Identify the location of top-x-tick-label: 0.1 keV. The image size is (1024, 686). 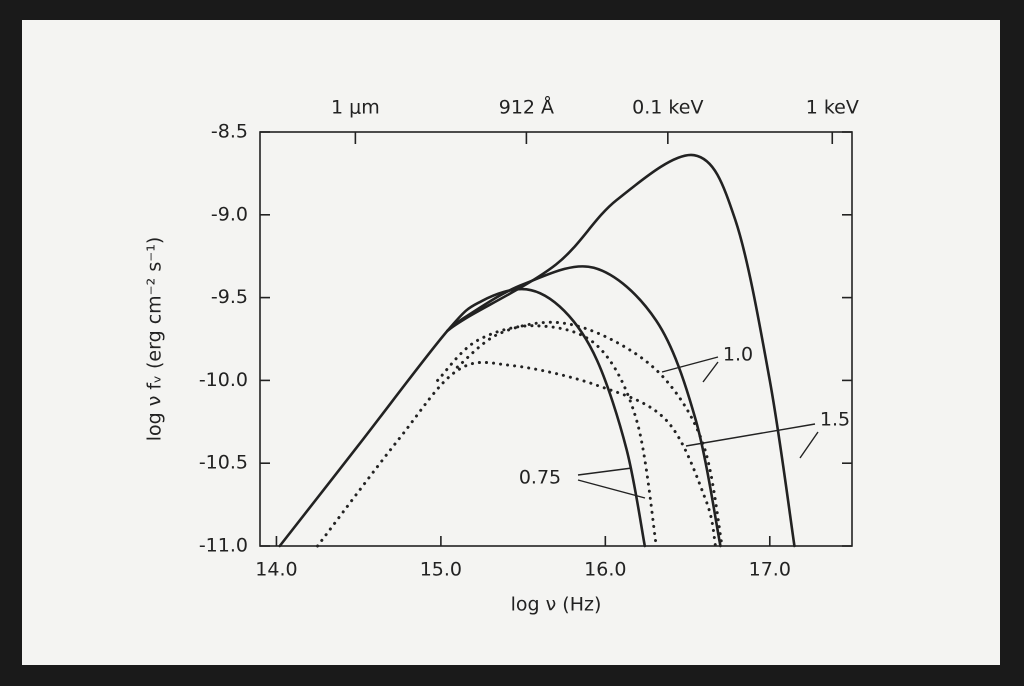
(667, 108).